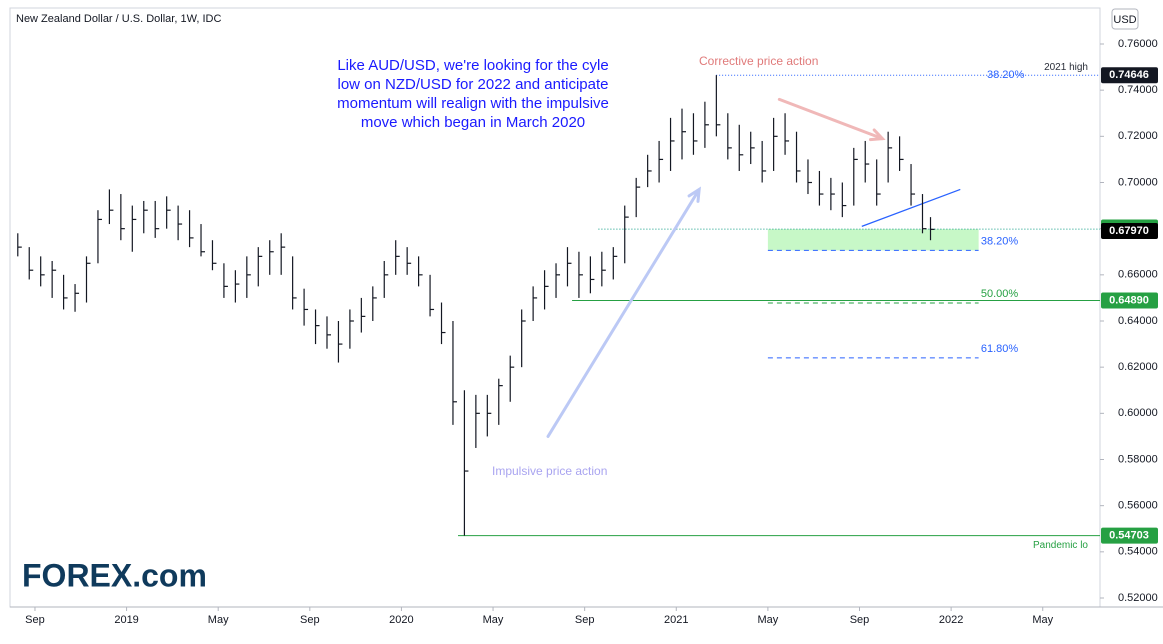 The image size is (1163, 644). Describe the element at coordinates (1138, 552) in the screenshot. I see `y-tick-label: 0.54000` at that location.